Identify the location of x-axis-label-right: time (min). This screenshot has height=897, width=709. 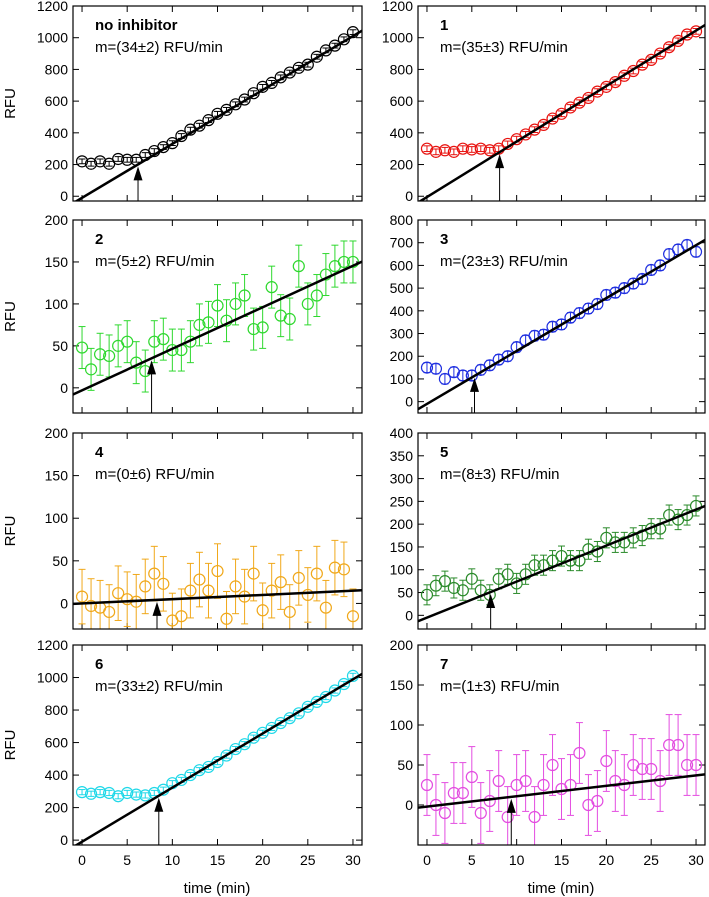
(561, 888).